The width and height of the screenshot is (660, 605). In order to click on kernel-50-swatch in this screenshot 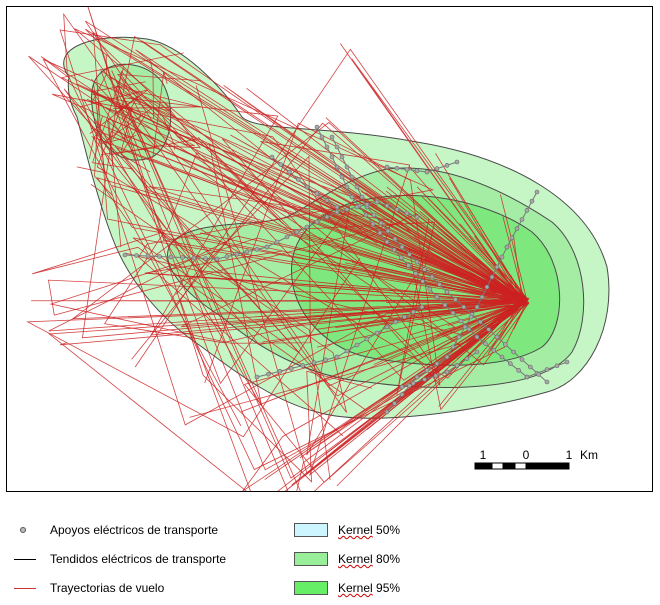, I will do `click(311, 530)`.